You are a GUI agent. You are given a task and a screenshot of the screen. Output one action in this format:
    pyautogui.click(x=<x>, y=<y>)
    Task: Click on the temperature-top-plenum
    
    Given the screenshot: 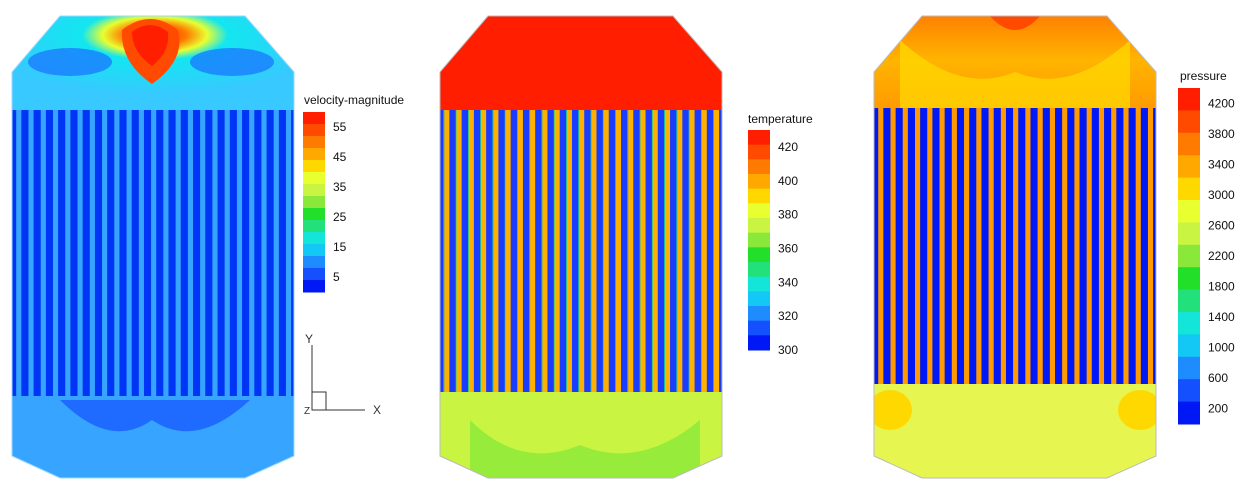 What is the action you would take?
    pyautogui.click(x=581, y=63)
    